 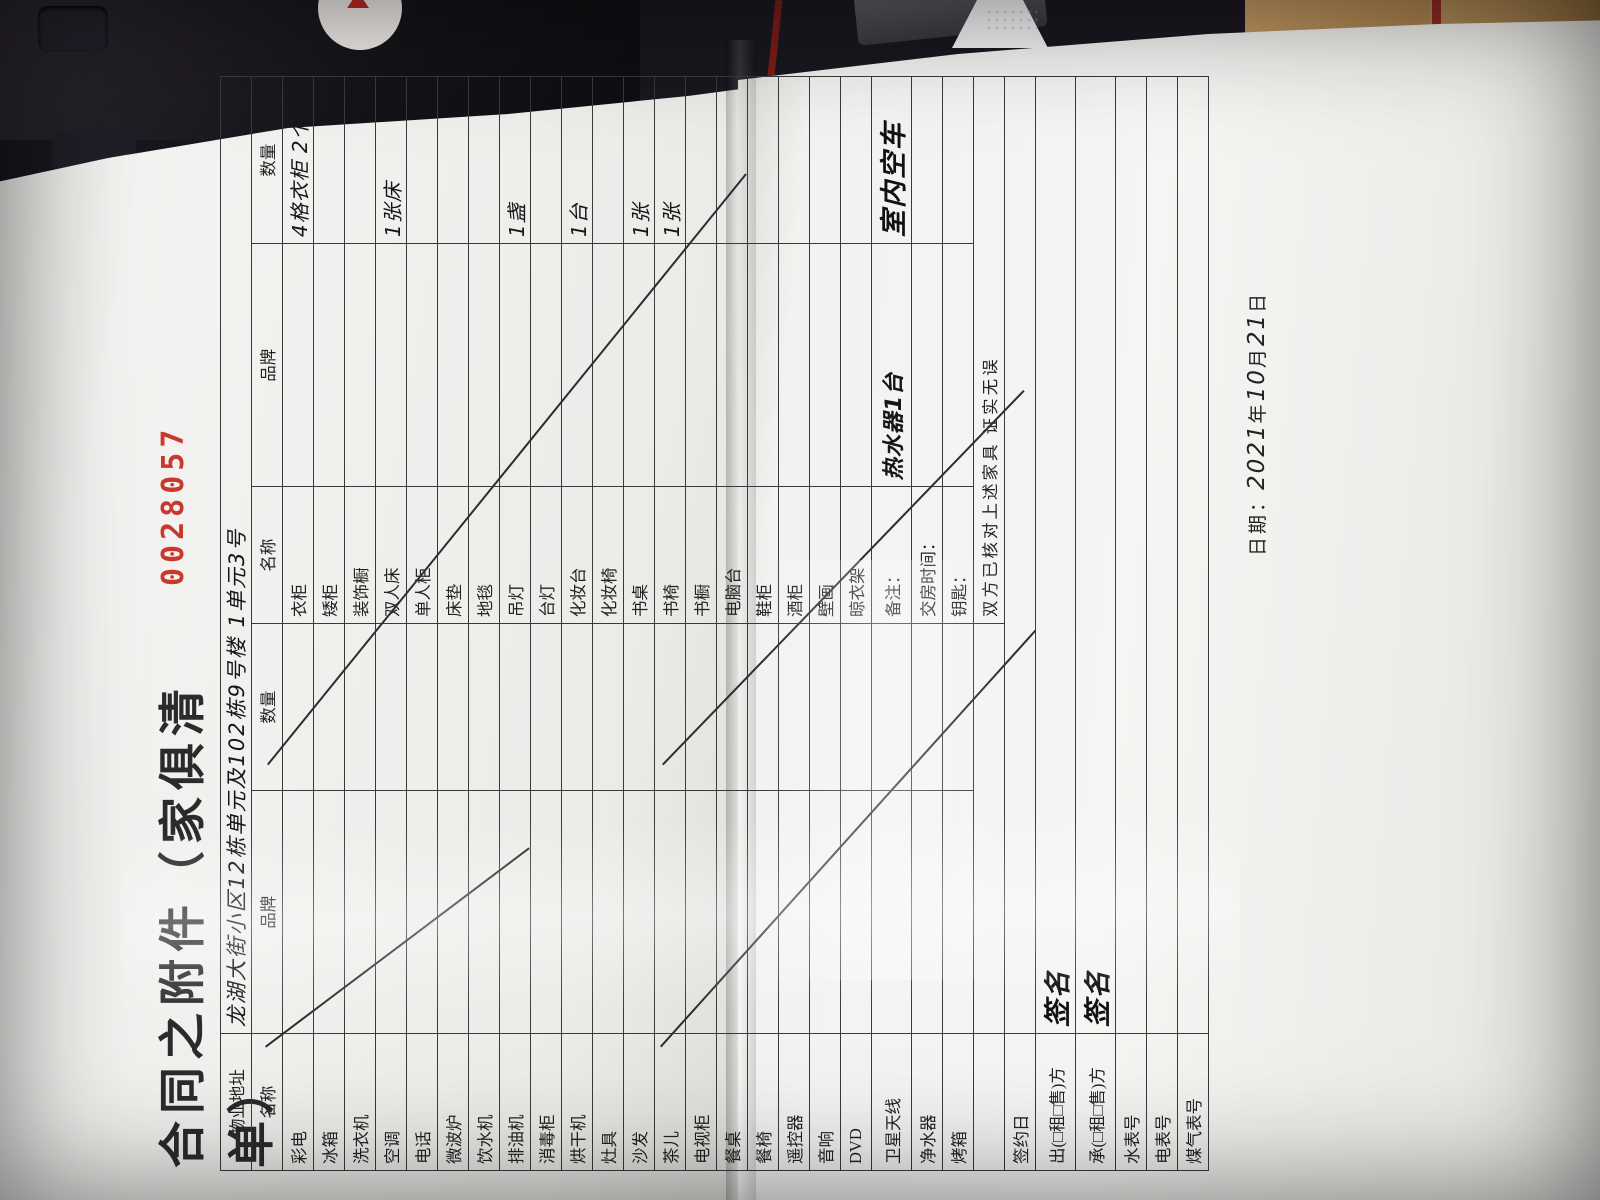 I want to click on table-row: 餐椅 鞋柜, so click(x=763, y=623).